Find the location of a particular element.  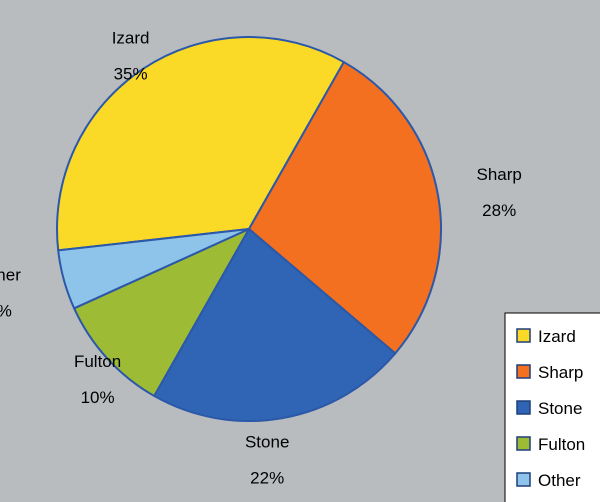

slice-value-other: 5% is located at coordinates (6, 311).